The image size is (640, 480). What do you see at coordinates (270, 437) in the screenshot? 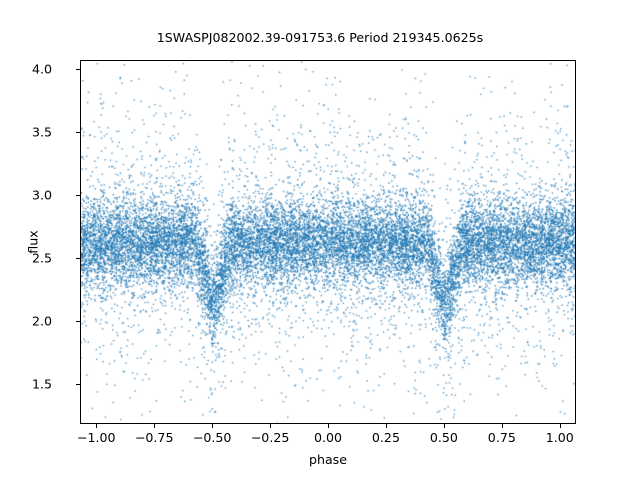
I see `x-tick-label: −0.25` at bounding box center [270, 437].